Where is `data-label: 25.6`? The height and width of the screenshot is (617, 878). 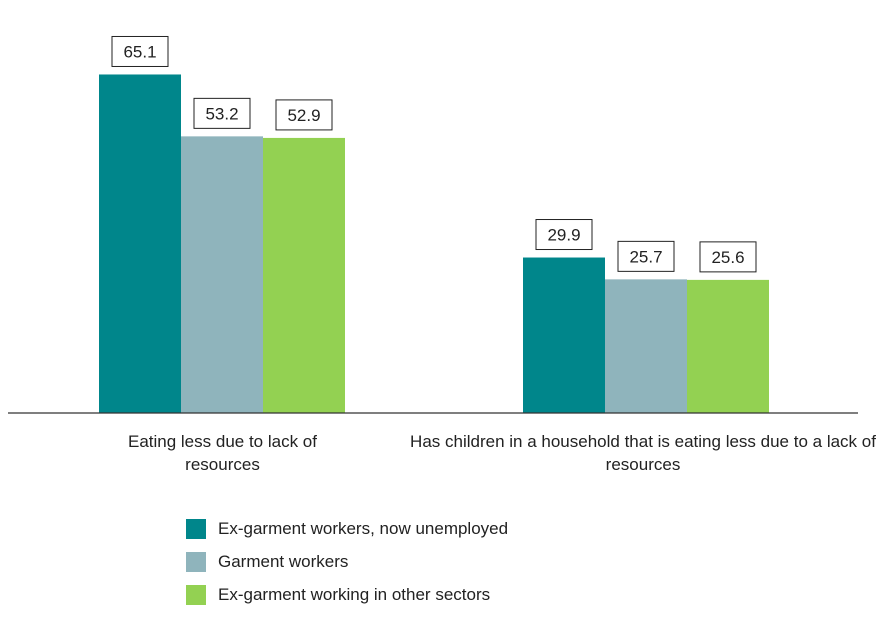
data-label: 25.6 is located at coordinates (727, 257).